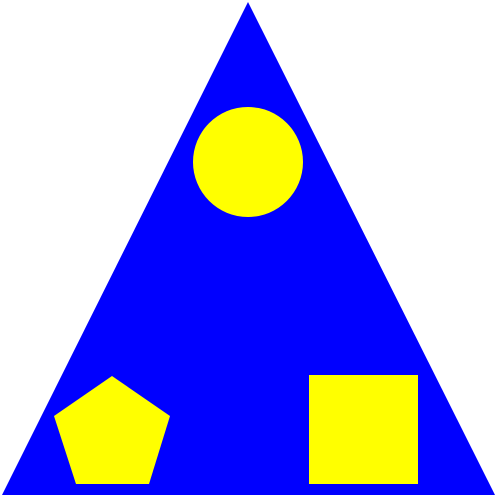 The height and width of the screenshot is (497, 497). Describe the element at coordinates (248, 162) in the screenshot. I see `yellow-circle` at that location.